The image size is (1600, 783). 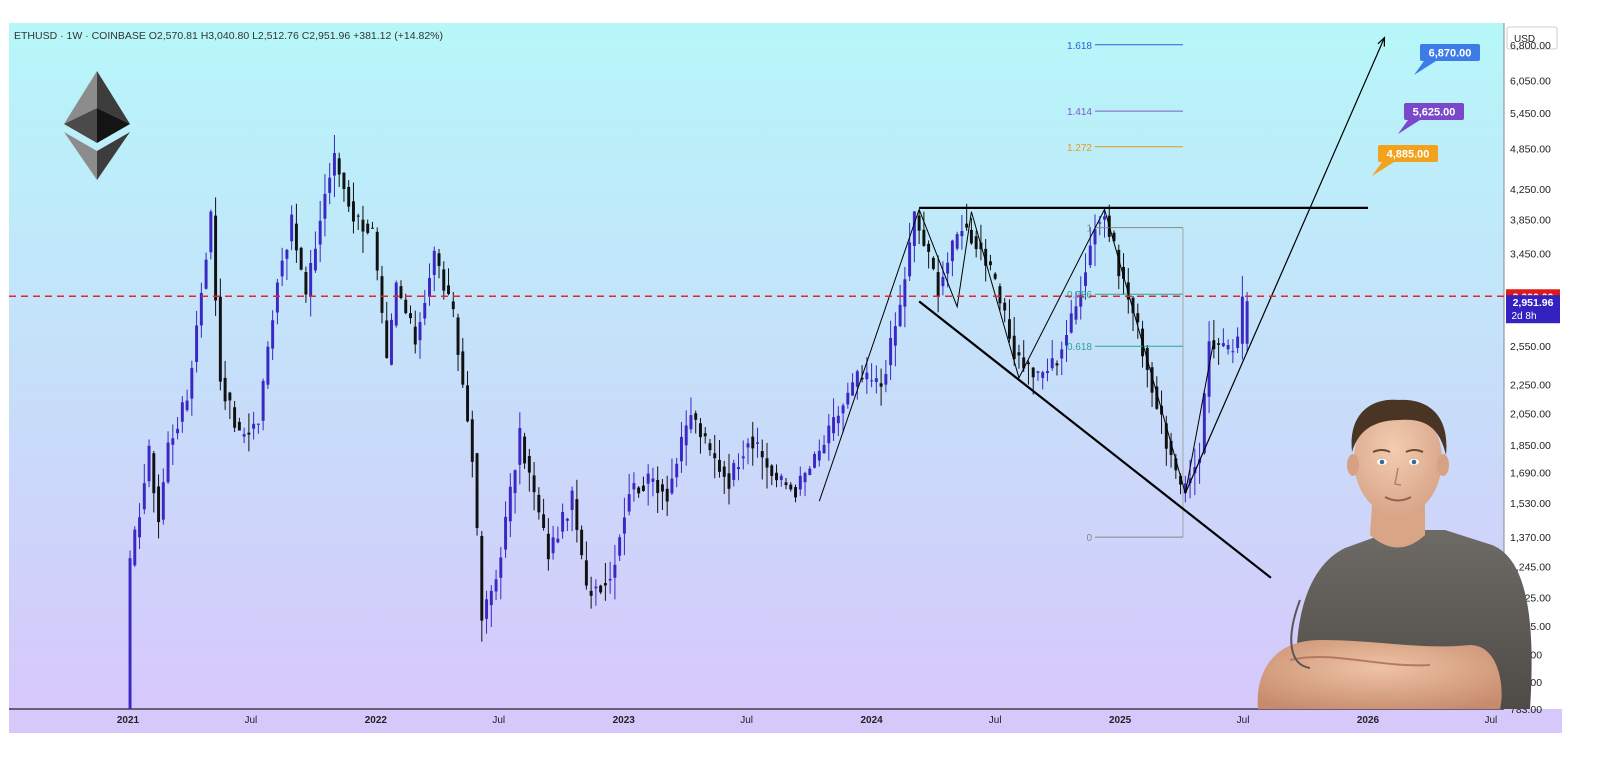 What do you see at coordinates (1533, 309) in the screenshot?
I see `current-price-badge` at bounding box center [1533, 309].